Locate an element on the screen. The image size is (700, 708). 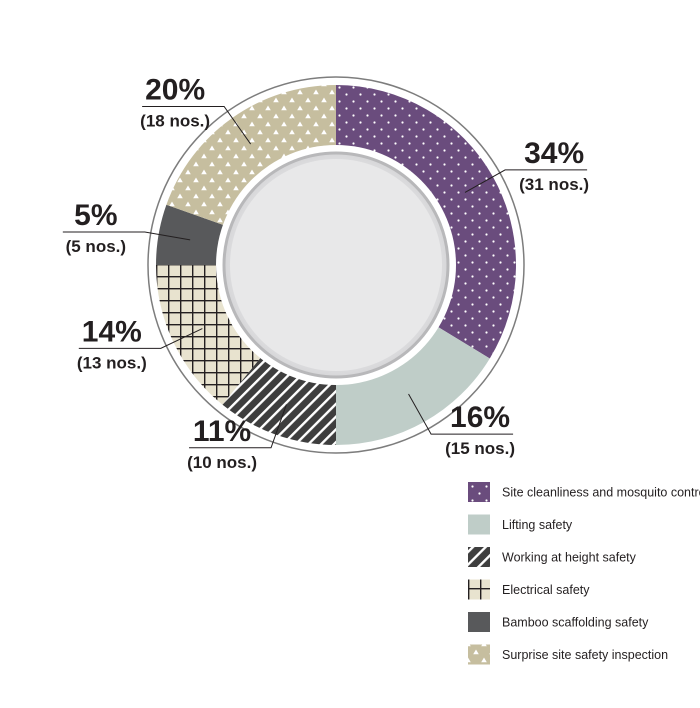
callout-line-site-cleanliness-and-mosquito-control is located at coordinates (526, 181).